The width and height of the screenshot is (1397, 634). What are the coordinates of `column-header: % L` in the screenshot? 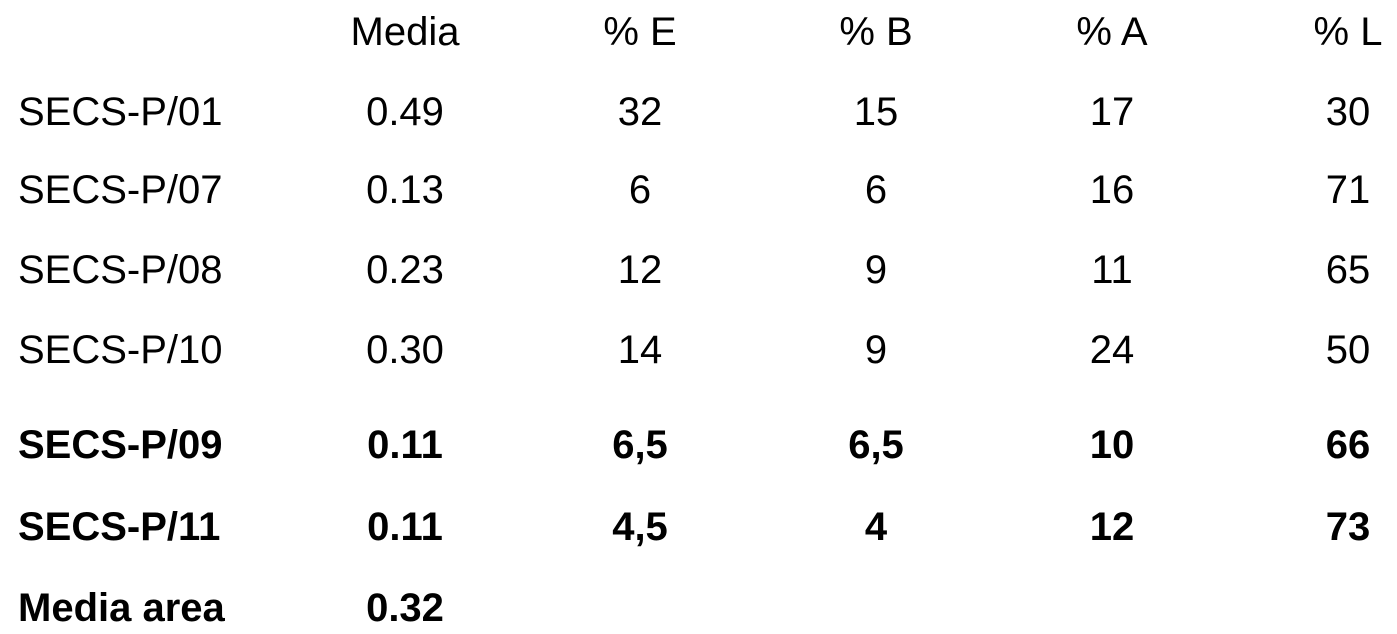 It's located at (1348, 32).